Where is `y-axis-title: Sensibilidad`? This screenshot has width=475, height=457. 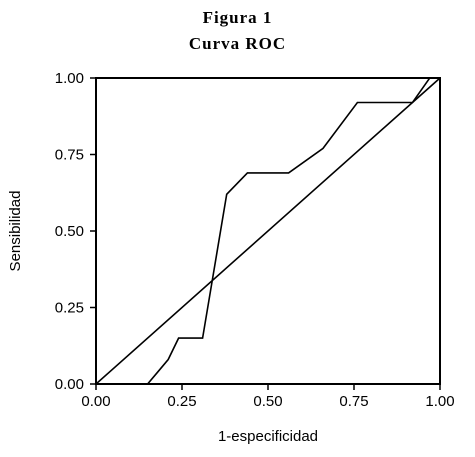 y-axis-title: Sensibilidad is located at coordinates (15, 231).